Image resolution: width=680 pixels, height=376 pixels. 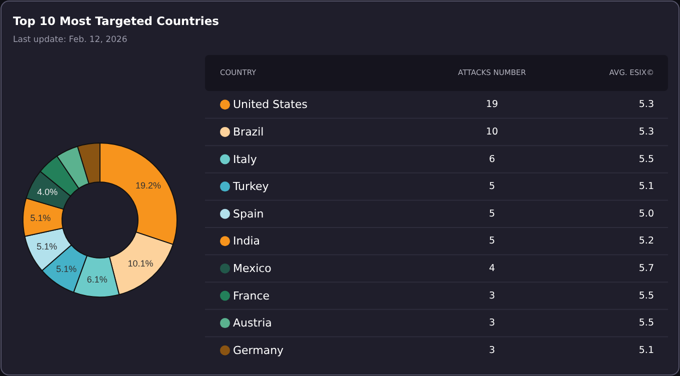 What do you see at coordinates (646, 214) in the screenshot?
I see `data-label: 5.0` at bounding box center [646, 214].